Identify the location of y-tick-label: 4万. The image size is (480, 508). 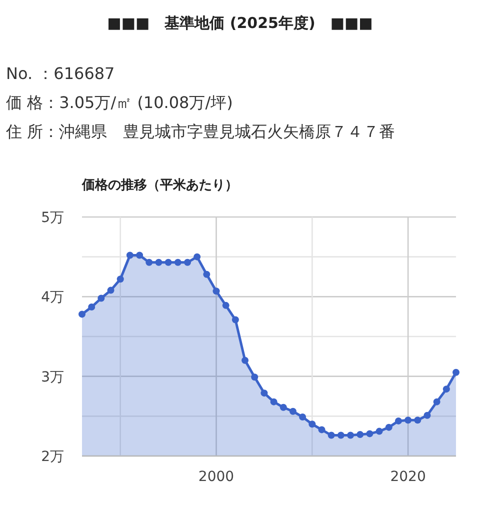
(52, 298).